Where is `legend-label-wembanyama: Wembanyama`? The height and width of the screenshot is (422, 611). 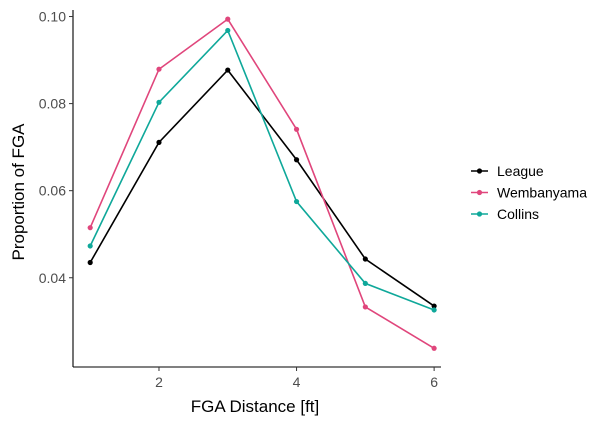 legend-label-wembanyama: Wembanyama is located at coordinates (542, 193).